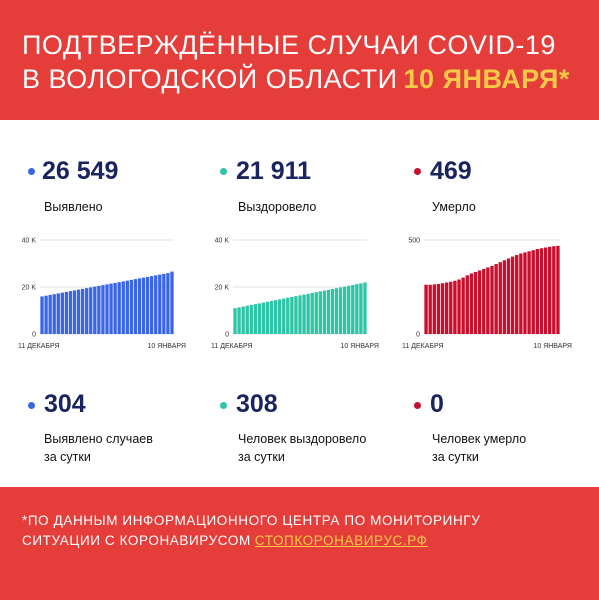  I want to click on detected-daily-label-1: Выявлено случаев, so click(98, 439).